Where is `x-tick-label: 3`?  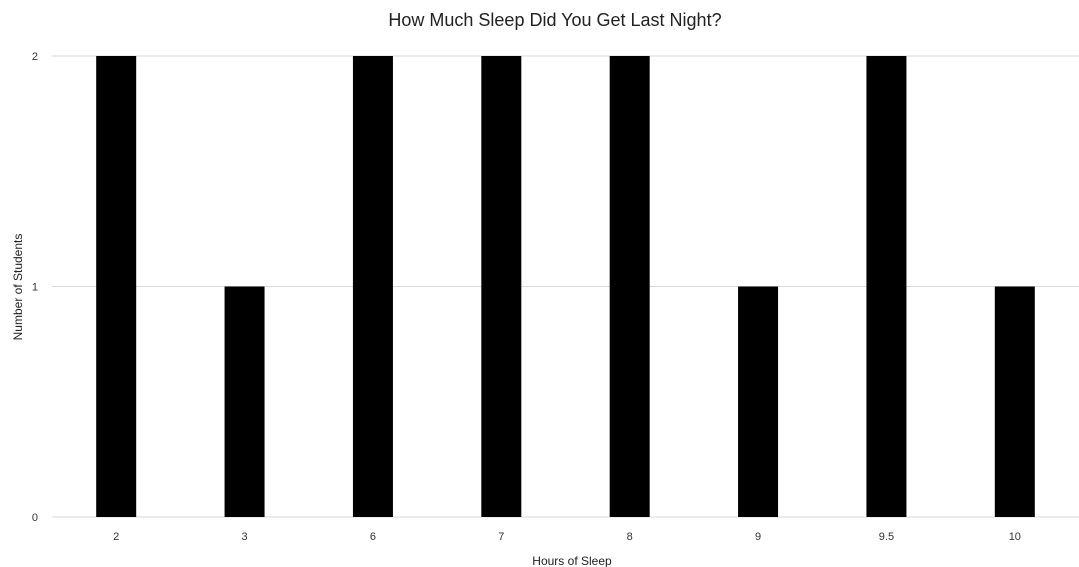
x-tick-label: 3 is located at coordinates (245, 537).